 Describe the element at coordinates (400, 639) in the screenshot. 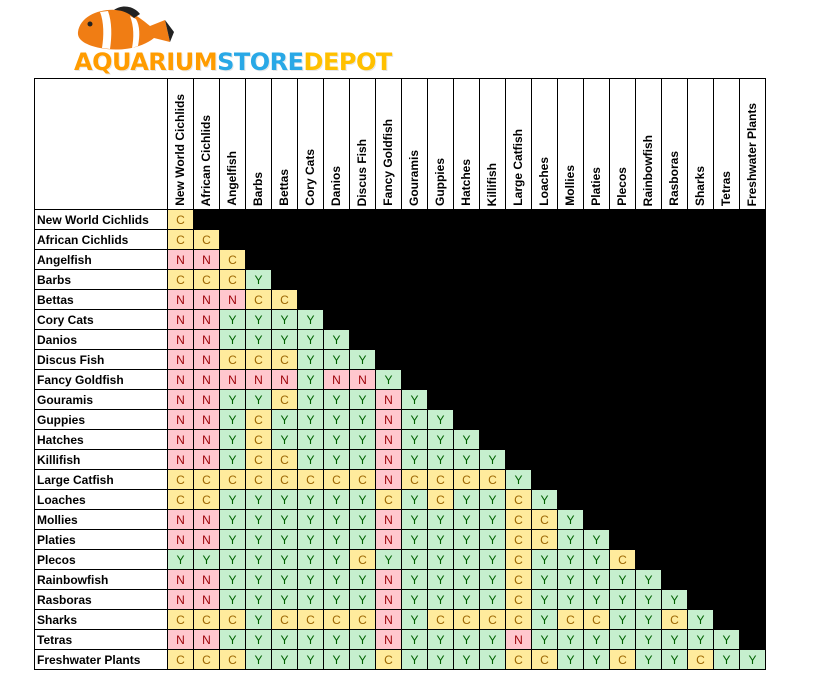

I see `table-row: Tetras N N Y Y Y Y Y Y N Y Y Y Y N Y Y Y Y Y Y Y Y` at that location.